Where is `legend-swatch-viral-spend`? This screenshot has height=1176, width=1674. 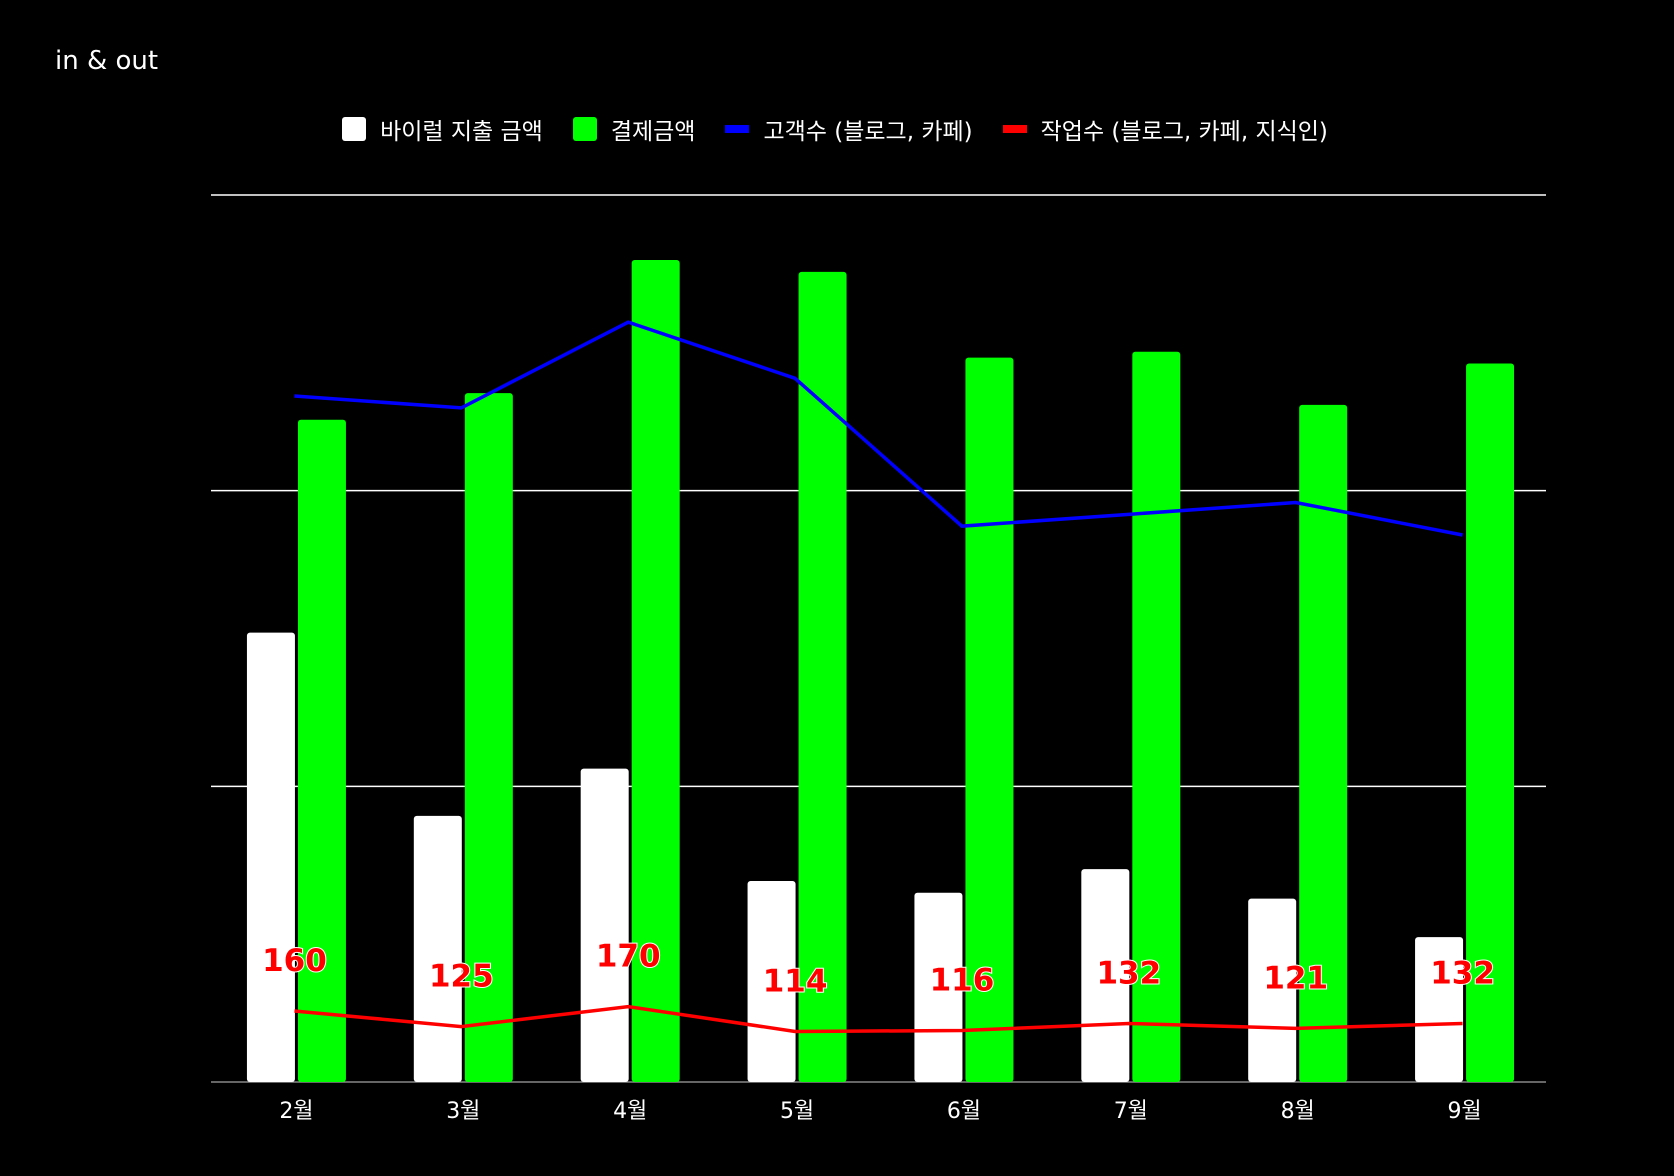 legend-swatch-viral-spend is located at coordinates (354, 129).